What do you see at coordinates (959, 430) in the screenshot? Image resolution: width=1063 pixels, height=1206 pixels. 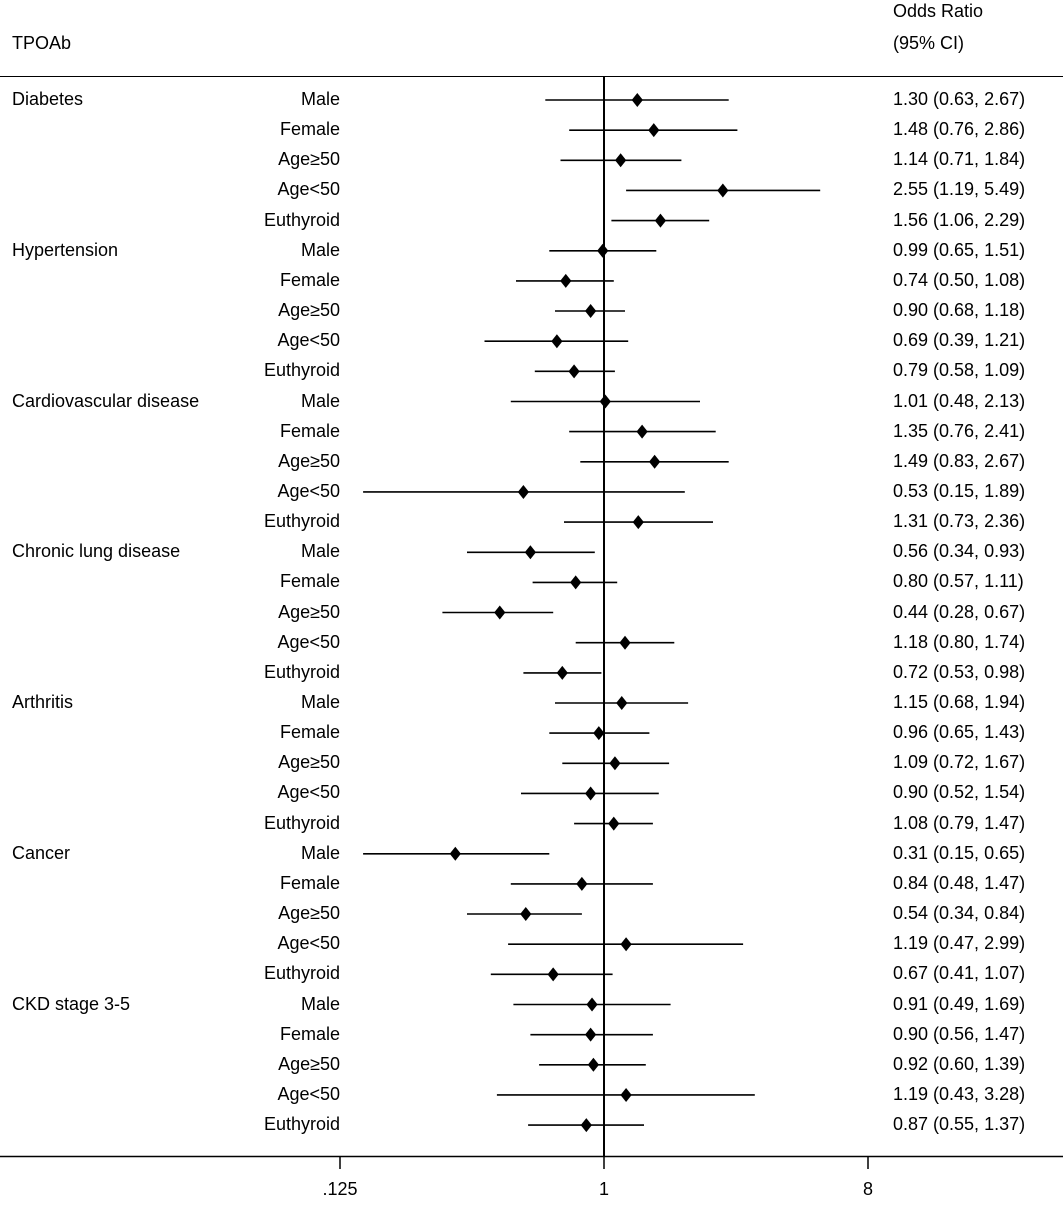 I see `or-ci-text: 1.35 (0.76, 2.41)` at bounding box center [959, 430].